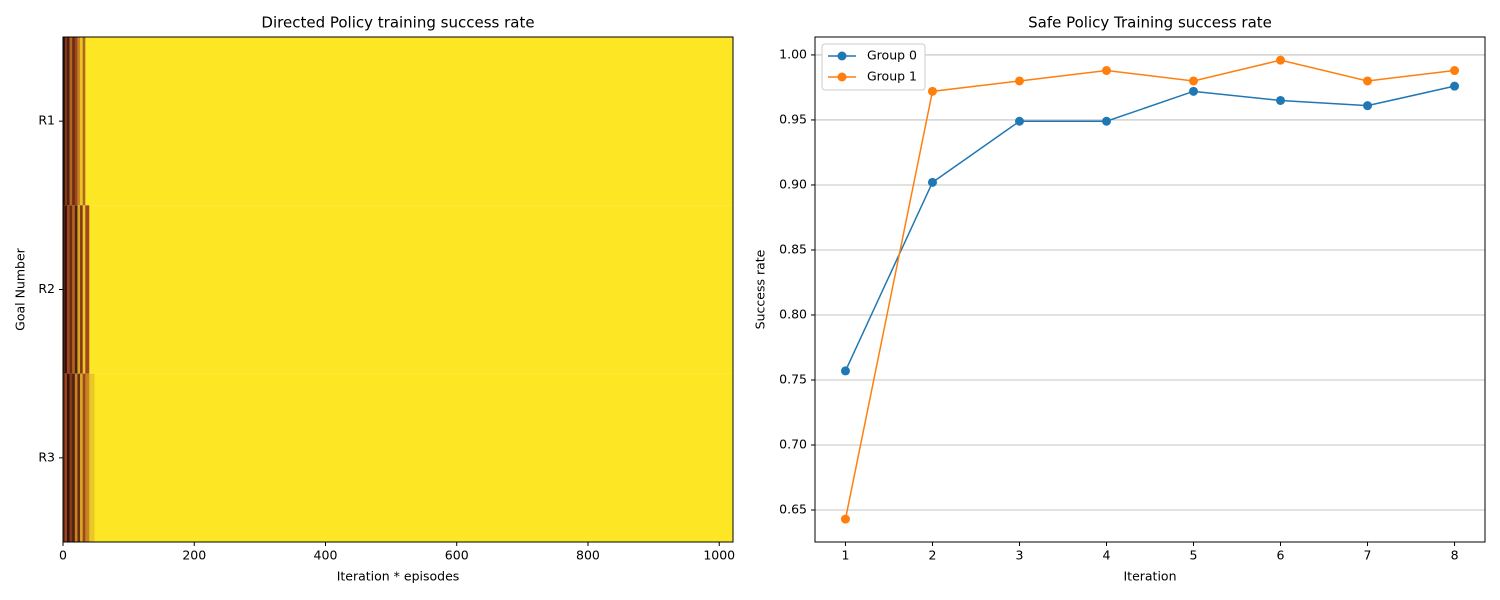  Describe the element at coordinates (793, 53) in the screenshot. I see `y-tick-label: 1.00` at that location.